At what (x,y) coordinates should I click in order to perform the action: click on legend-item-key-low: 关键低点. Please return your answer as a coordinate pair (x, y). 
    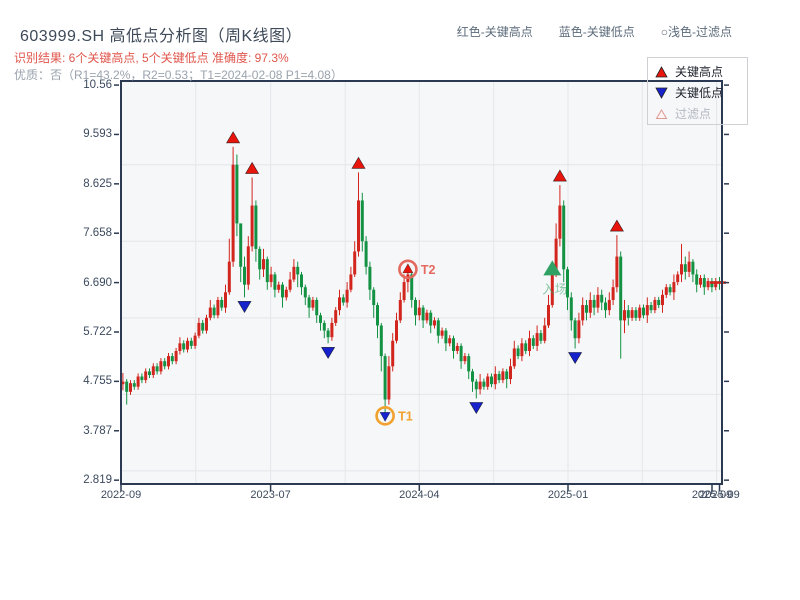
    Looking at the image, I should click on (701, 92).